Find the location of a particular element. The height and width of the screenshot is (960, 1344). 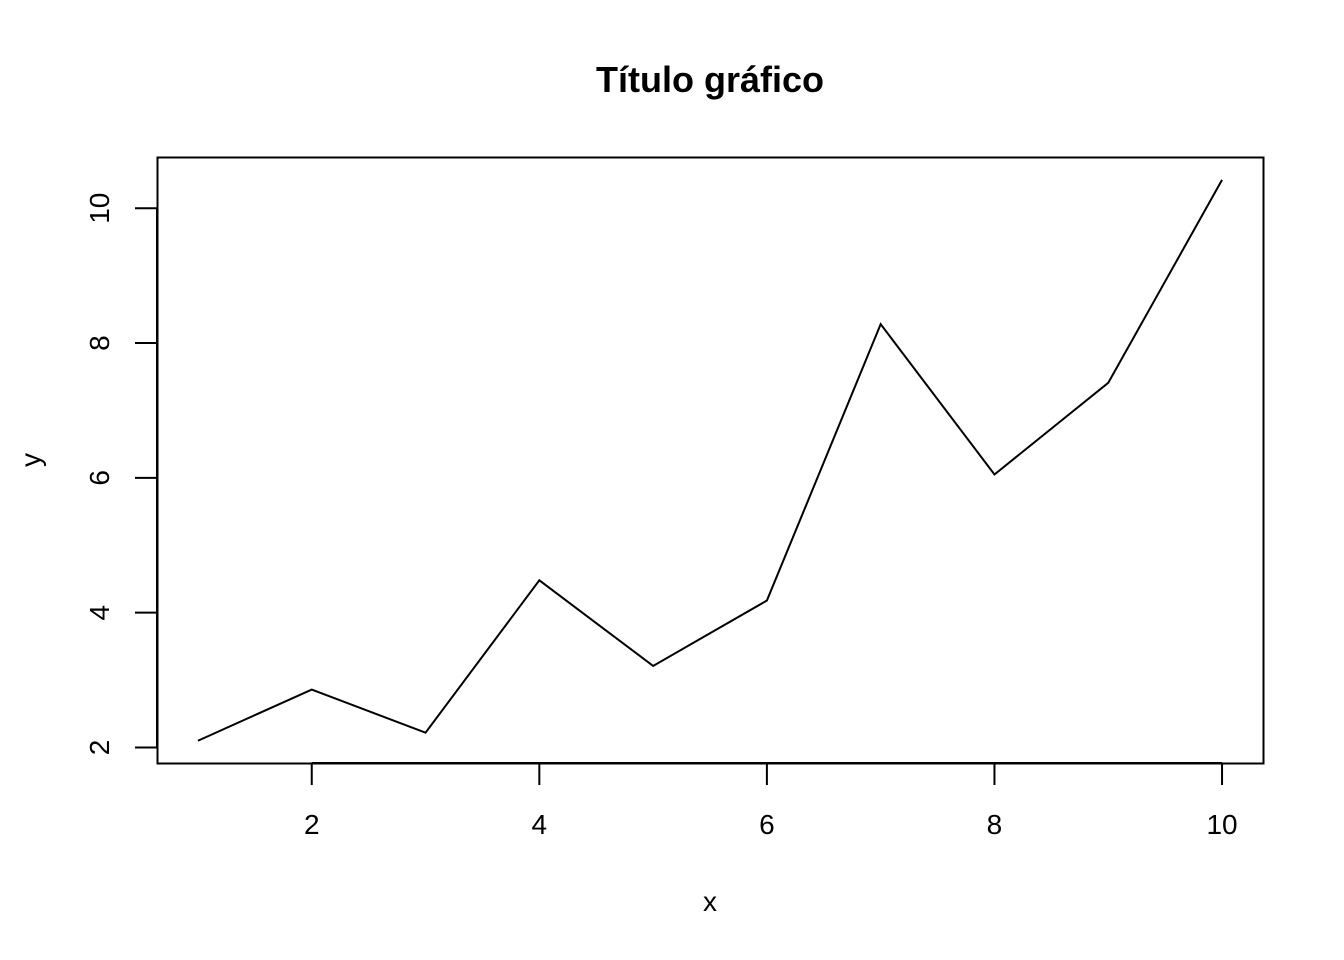

y-tick-label: 6 is located at coordinates (99, 478).